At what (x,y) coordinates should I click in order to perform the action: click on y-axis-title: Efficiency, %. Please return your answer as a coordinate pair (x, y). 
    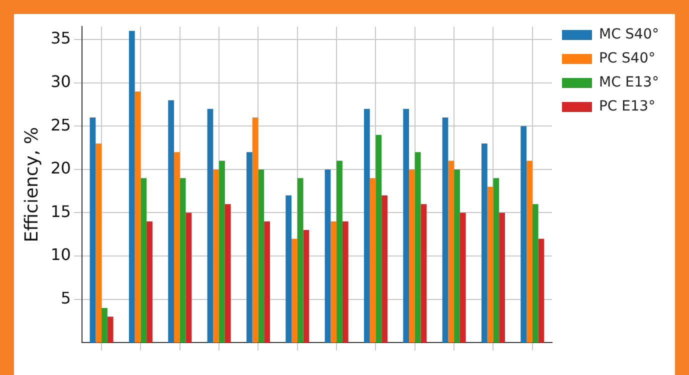
    Looking at the image, I should click on (31, 184).